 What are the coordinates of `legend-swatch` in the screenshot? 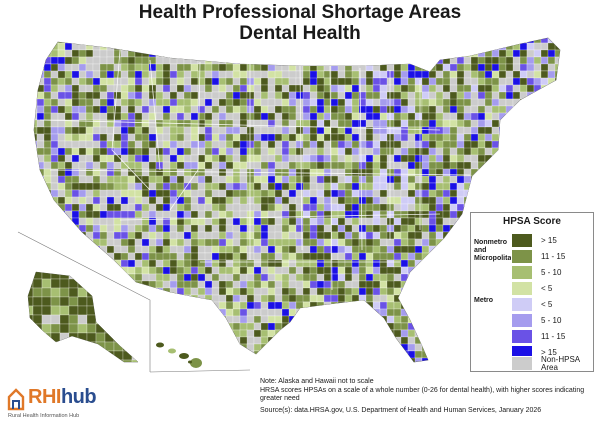 It's located at (522, 288).